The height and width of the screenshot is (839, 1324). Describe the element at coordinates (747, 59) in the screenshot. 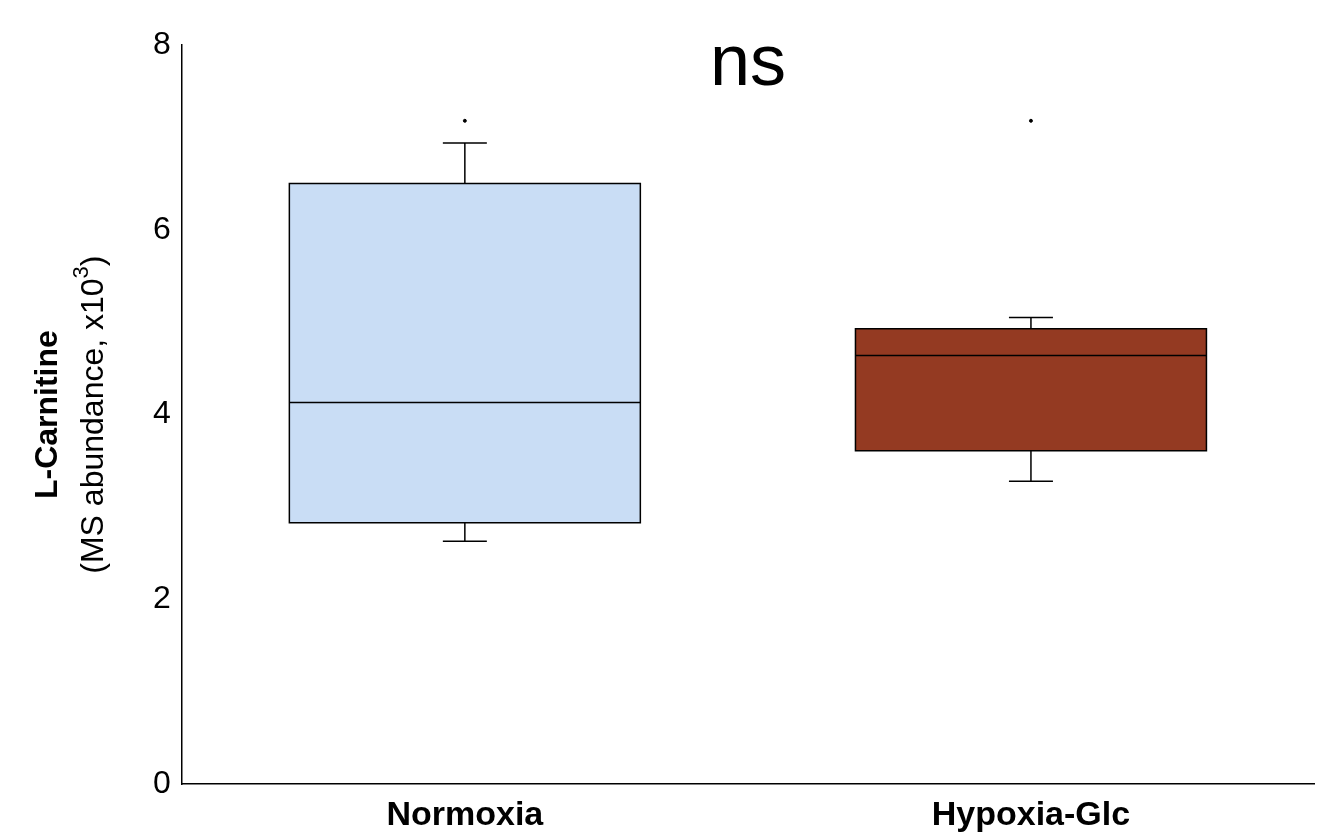

I see `annotation: ns` at that location.